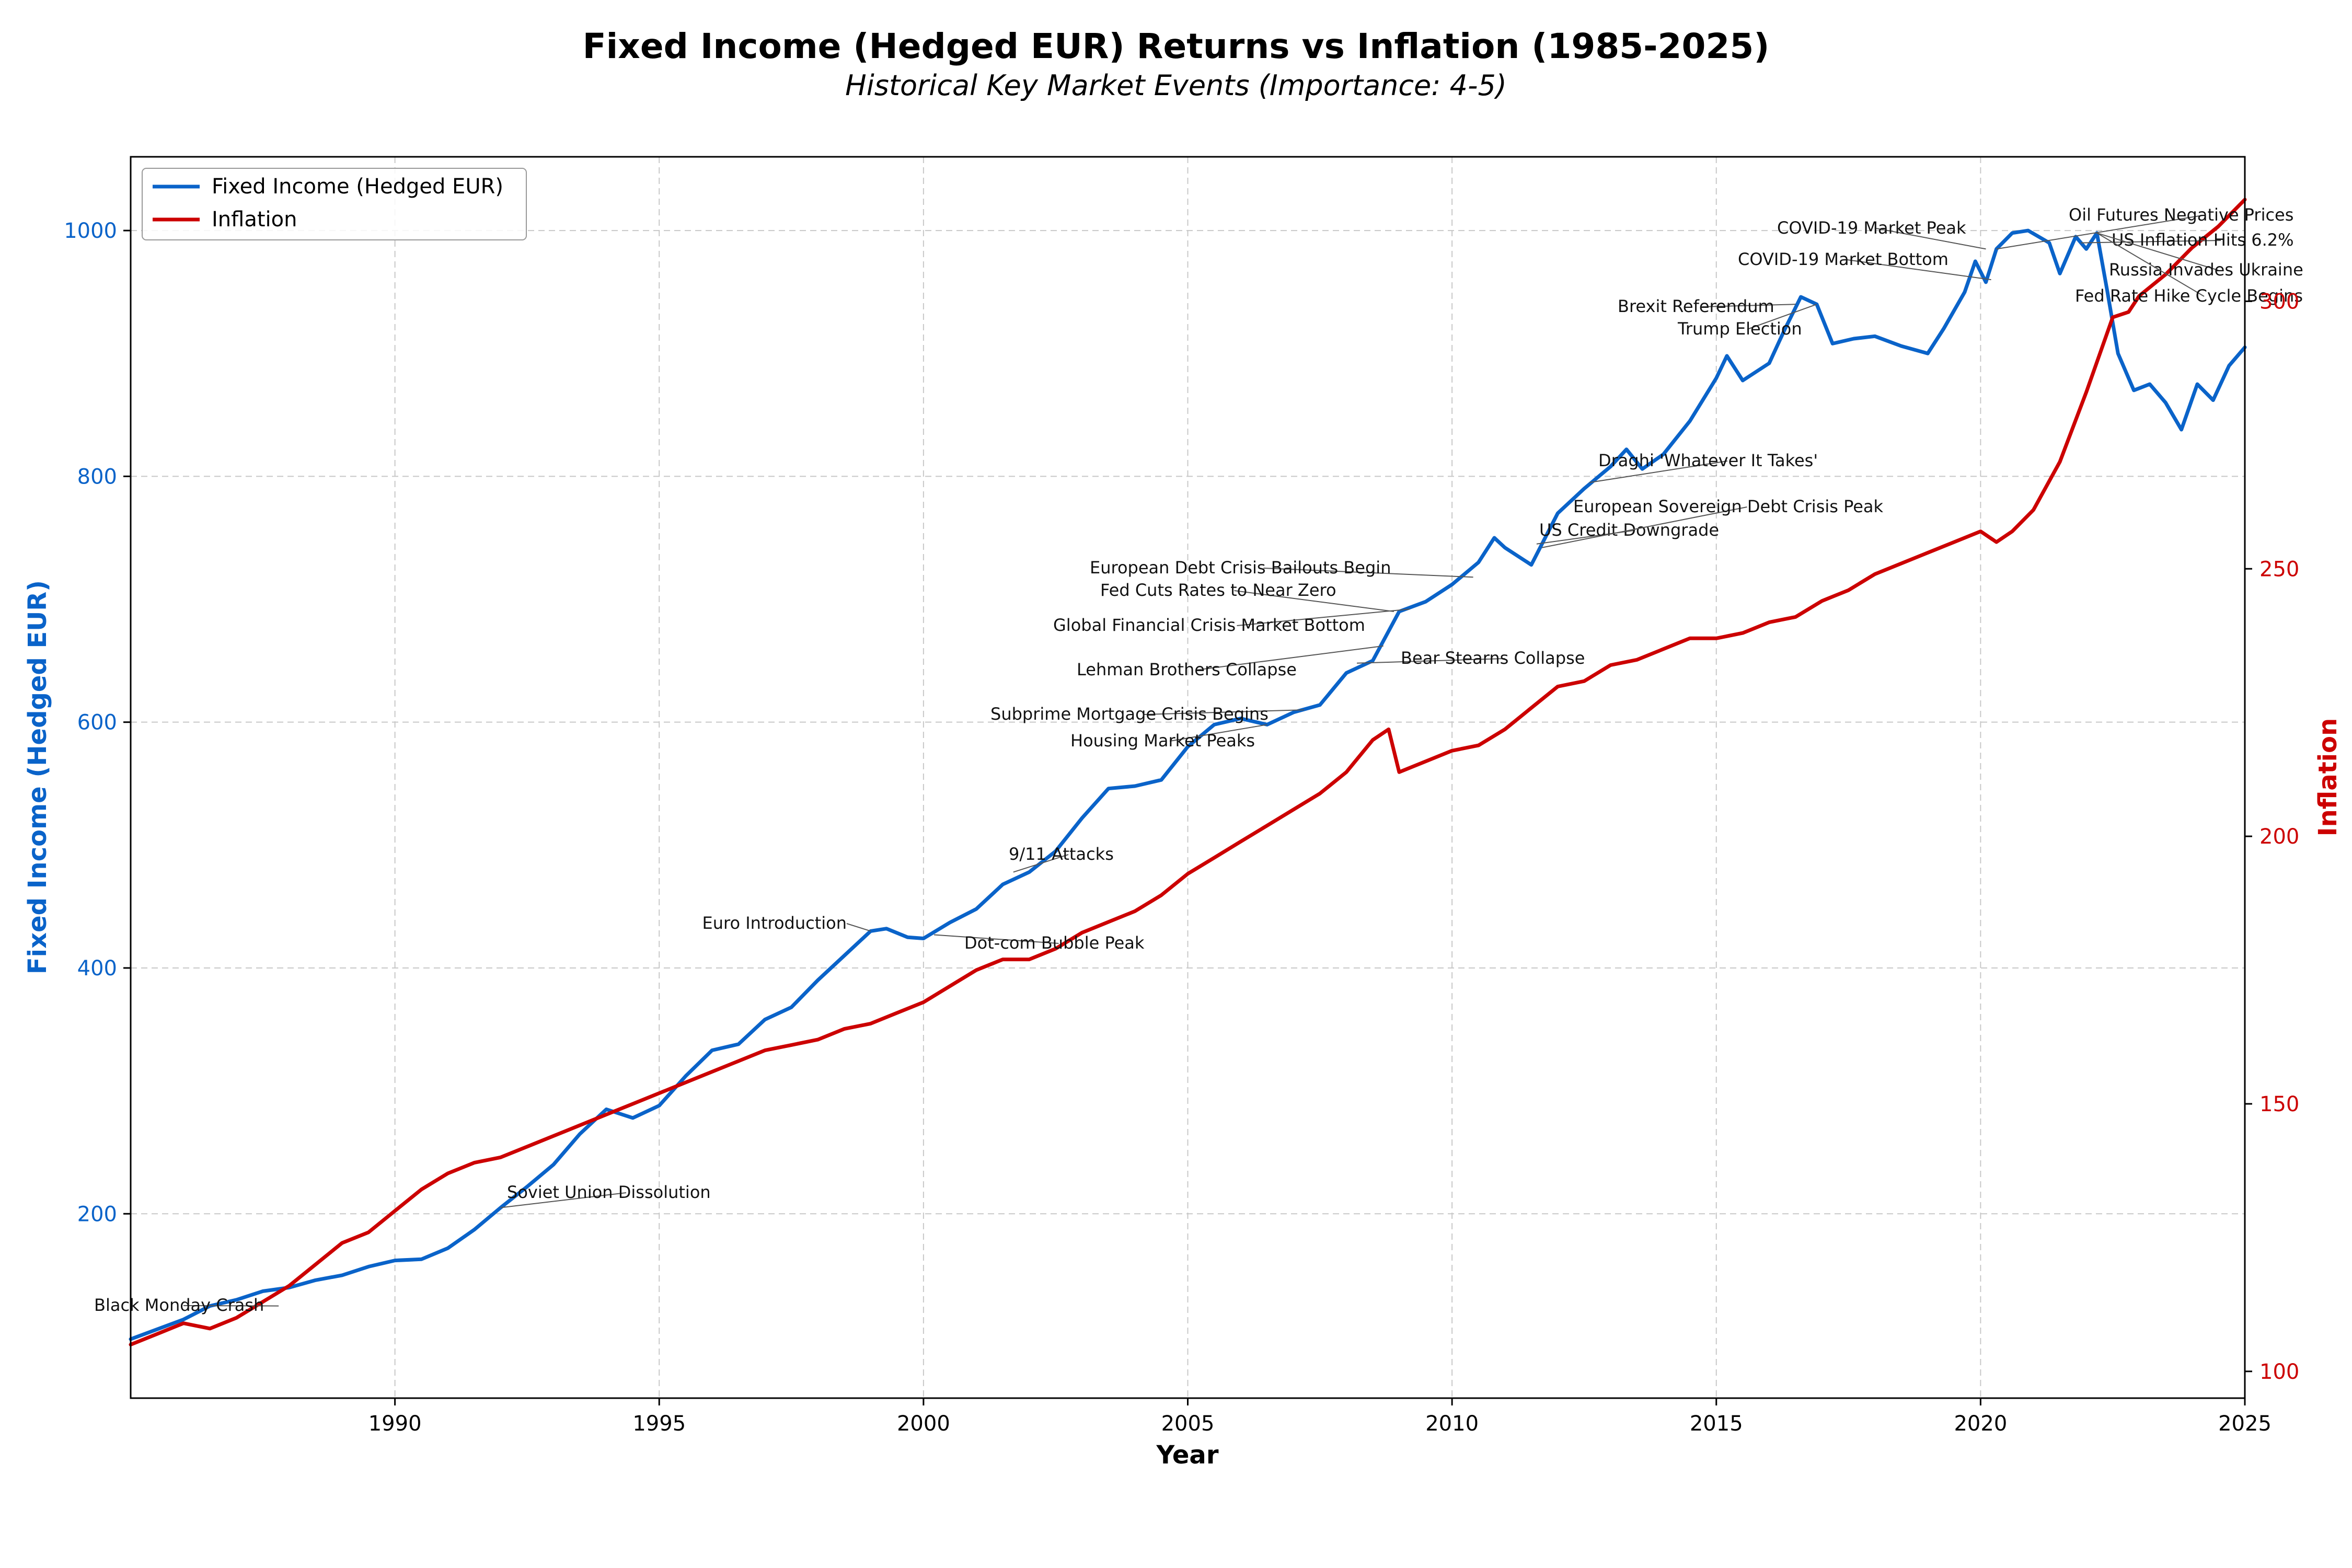 This screenshot has width=2352, height=1568. What do you see at coordinates (2181, 215) in the screenshot?
I see `annotation-label: Oil Futures Negative Prices` at bounding box center [2181, 215].